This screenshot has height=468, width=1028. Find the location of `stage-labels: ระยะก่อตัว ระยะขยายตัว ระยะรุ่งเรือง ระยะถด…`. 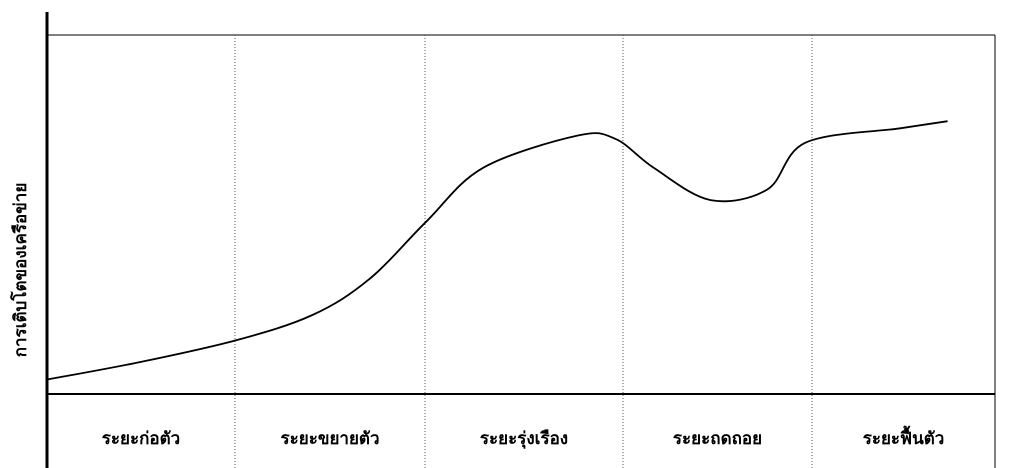

stage-labels: ระยะก่อตัว ระยะขยายตัว ระยะรุ่งเรือง ระยะถด… is located at coordinates (523, 437).